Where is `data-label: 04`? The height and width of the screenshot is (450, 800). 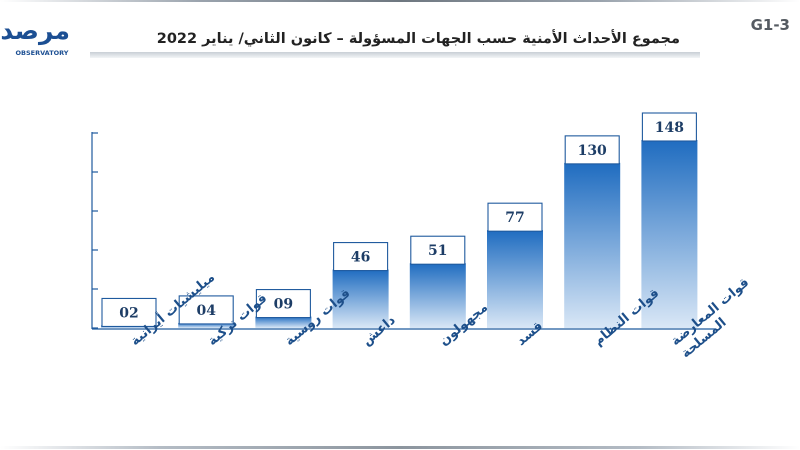 data-label: 04 is located at coordinates (206, 311).